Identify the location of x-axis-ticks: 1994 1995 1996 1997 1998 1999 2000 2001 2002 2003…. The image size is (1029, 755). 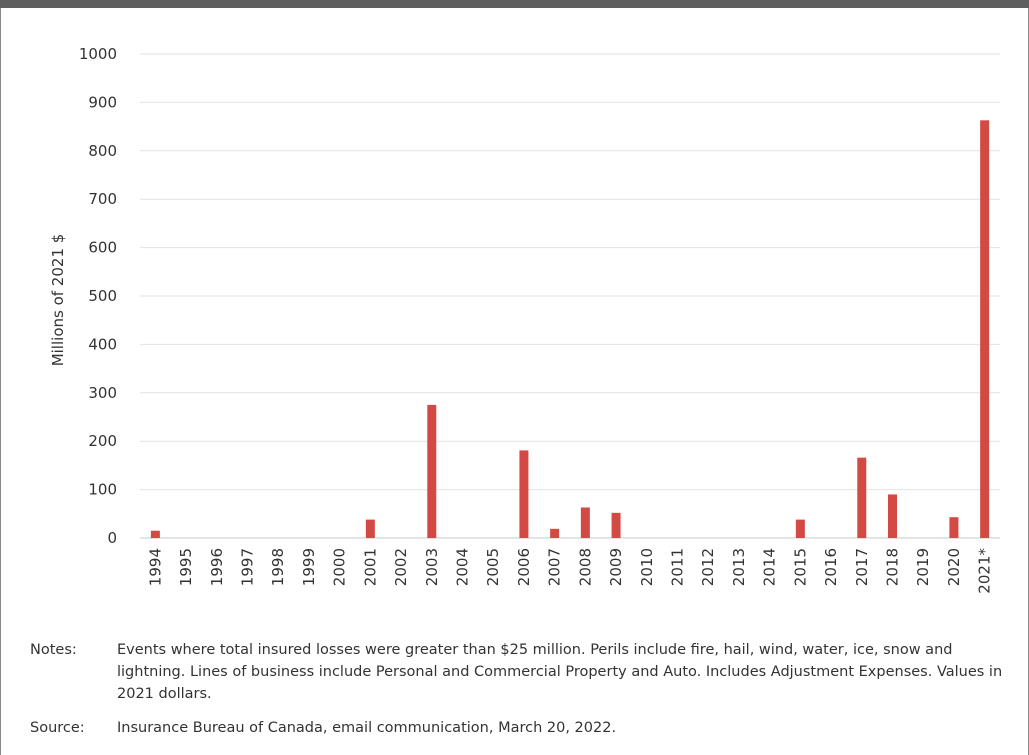
(569, 571).